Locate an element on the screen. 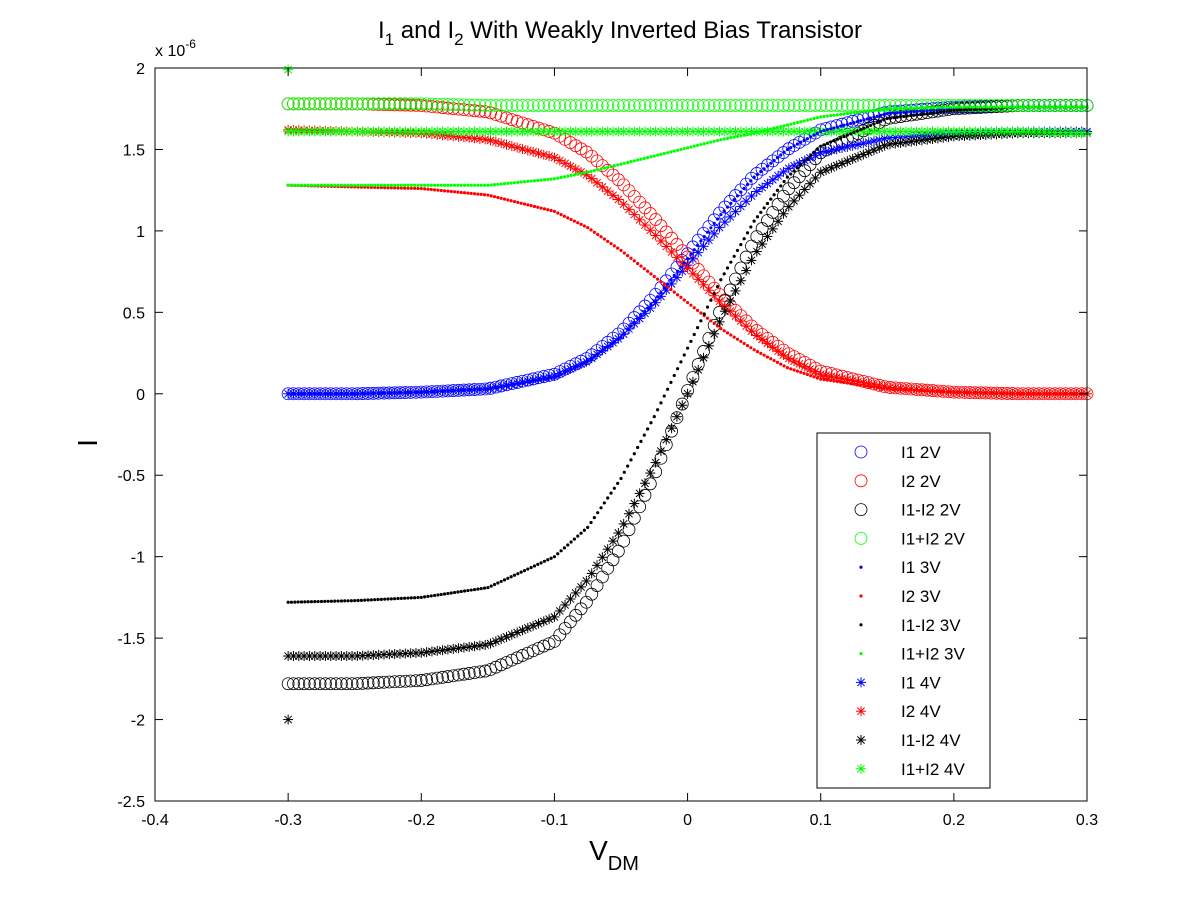 The width and height of the screenshot is (1200, 900). y-tick-label: 0.5 is located at coordinates (134, 313).